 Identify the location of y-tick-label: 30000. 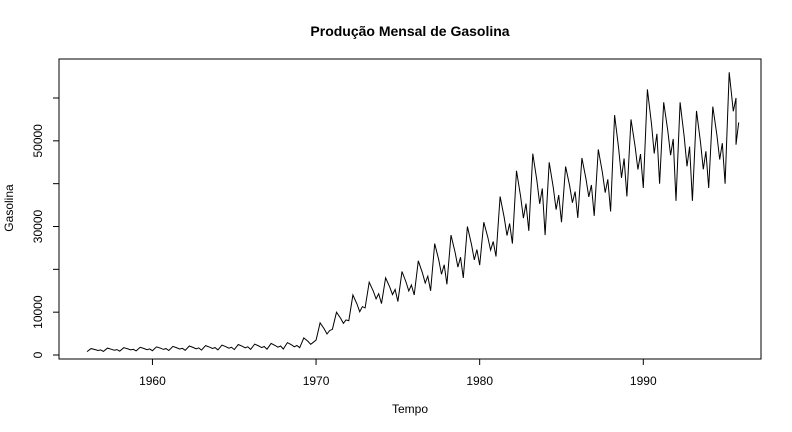
(38, 226).